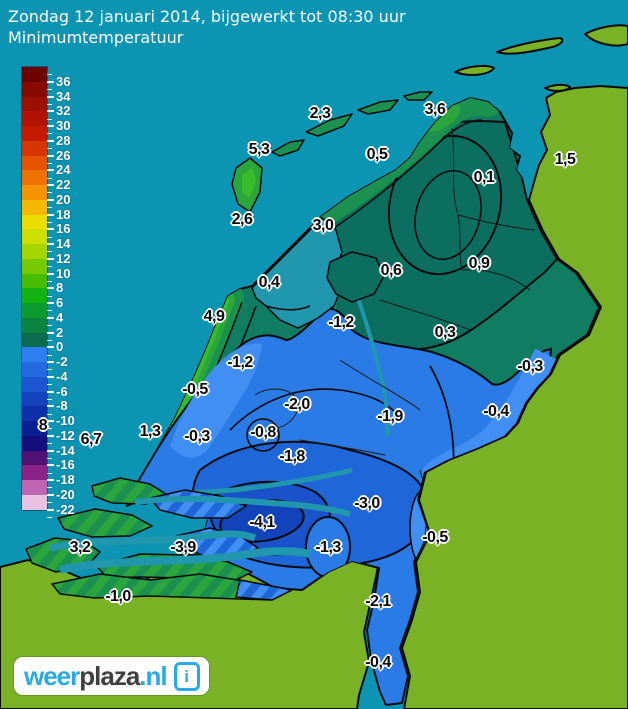  What do you see at coordinates (484, 177) in the screenshot?
I see `temp-label: 0,1` at bounding box center [484, 177].